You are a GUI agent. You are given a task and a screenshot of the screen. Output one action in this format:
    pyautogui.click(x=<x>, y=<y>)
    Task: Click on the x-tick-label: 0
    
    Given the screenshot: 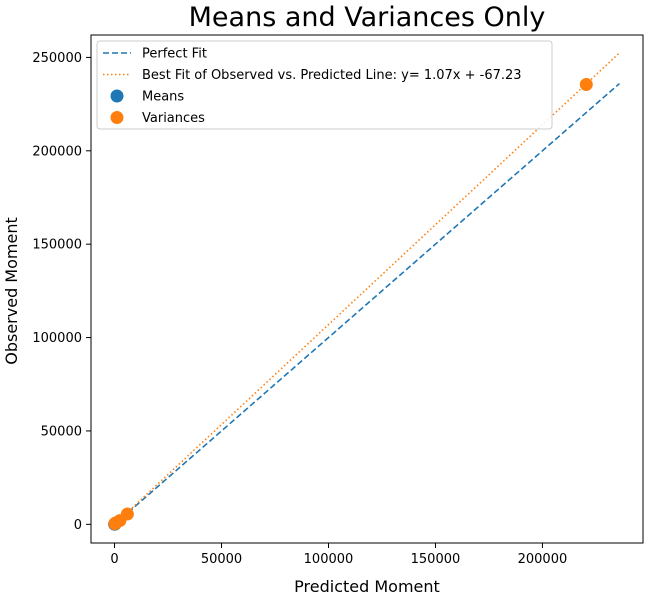 What is the action you would take?
    pyautogui.click(x=114, y=559)
    